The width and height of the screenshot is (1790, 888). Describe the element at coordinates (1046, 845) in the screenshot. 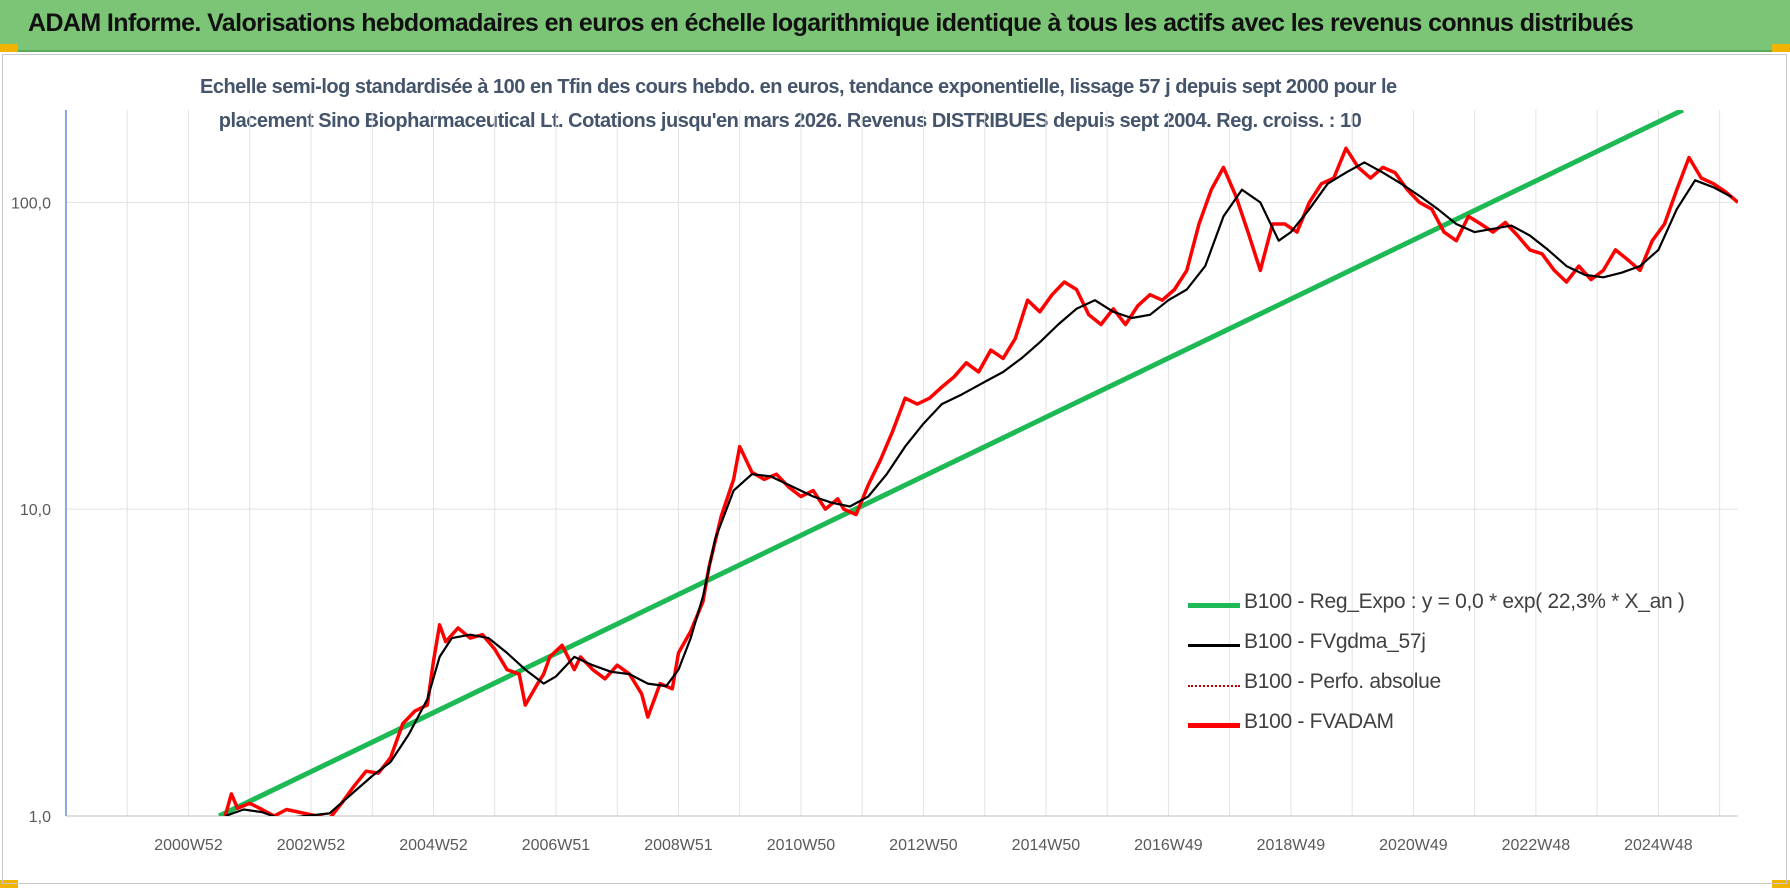

I see `x-tick-label: 2014W50` at that location.